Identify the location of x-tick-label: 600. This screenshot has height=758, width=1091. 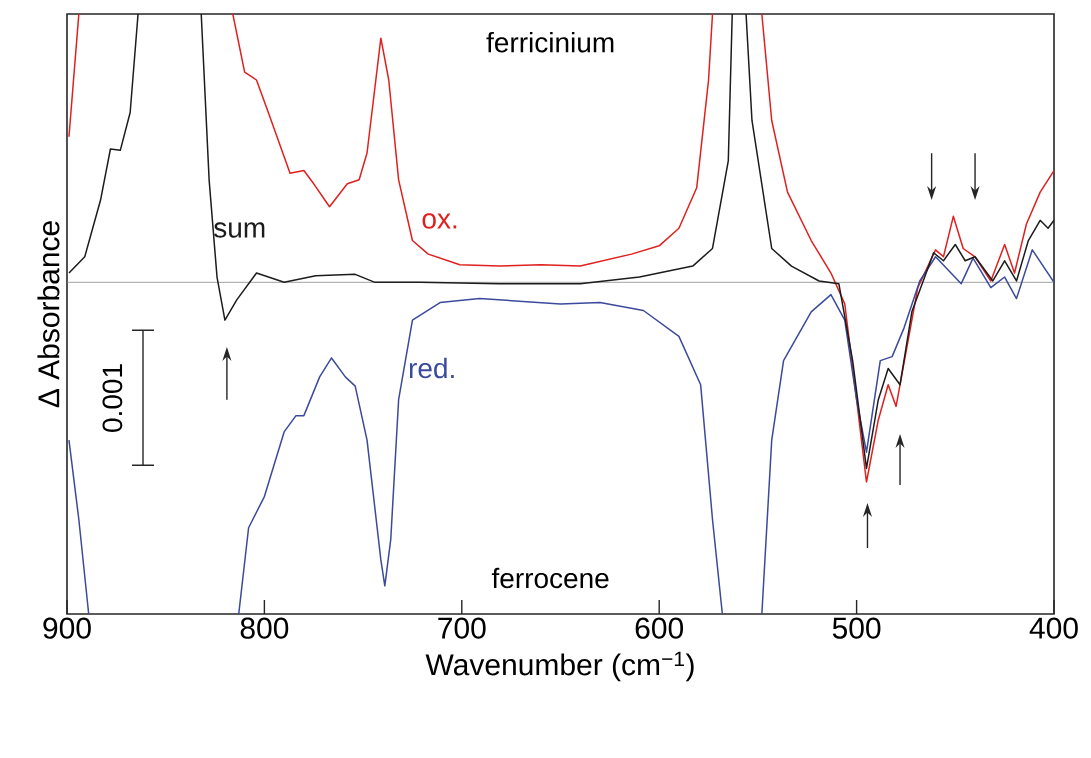
(659, 628).